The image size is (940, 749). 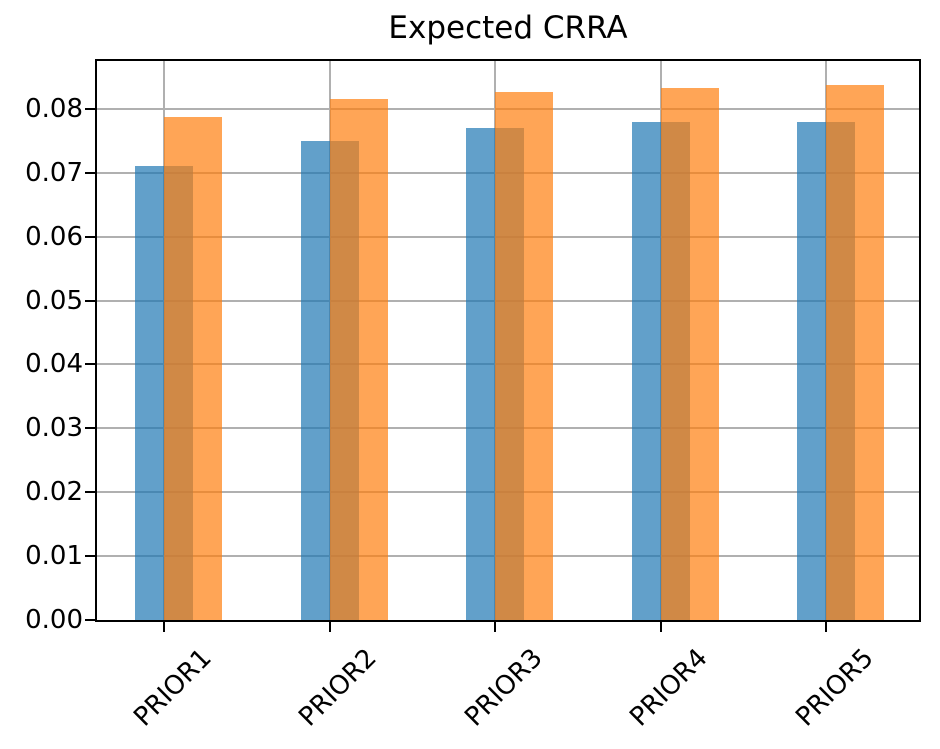 I want to click on chart-title: Expected CRRA, so click(x=508, y=28).